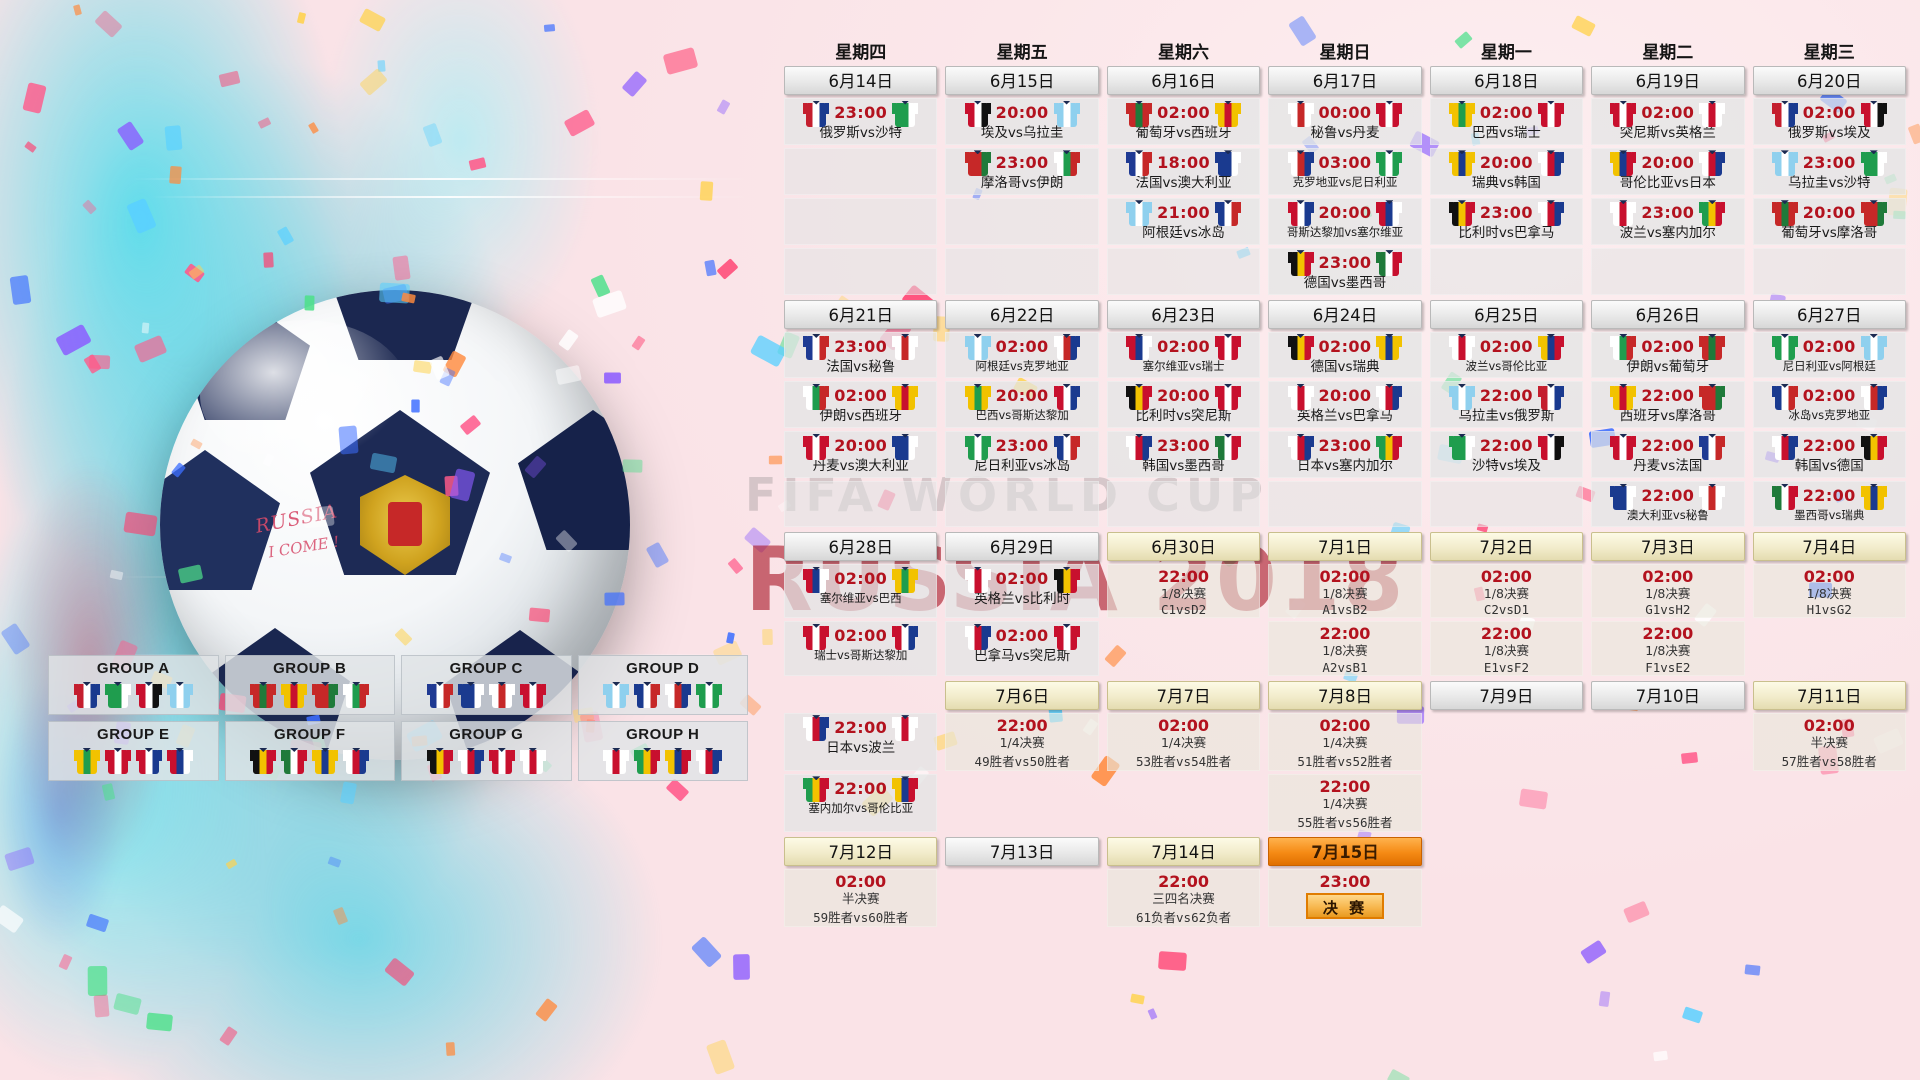 This screenshot has width=1920, height=1080. I want to click on knockout-match-cell: 22:00 1/8决赛 C1vsD2, so click(1183, 591).